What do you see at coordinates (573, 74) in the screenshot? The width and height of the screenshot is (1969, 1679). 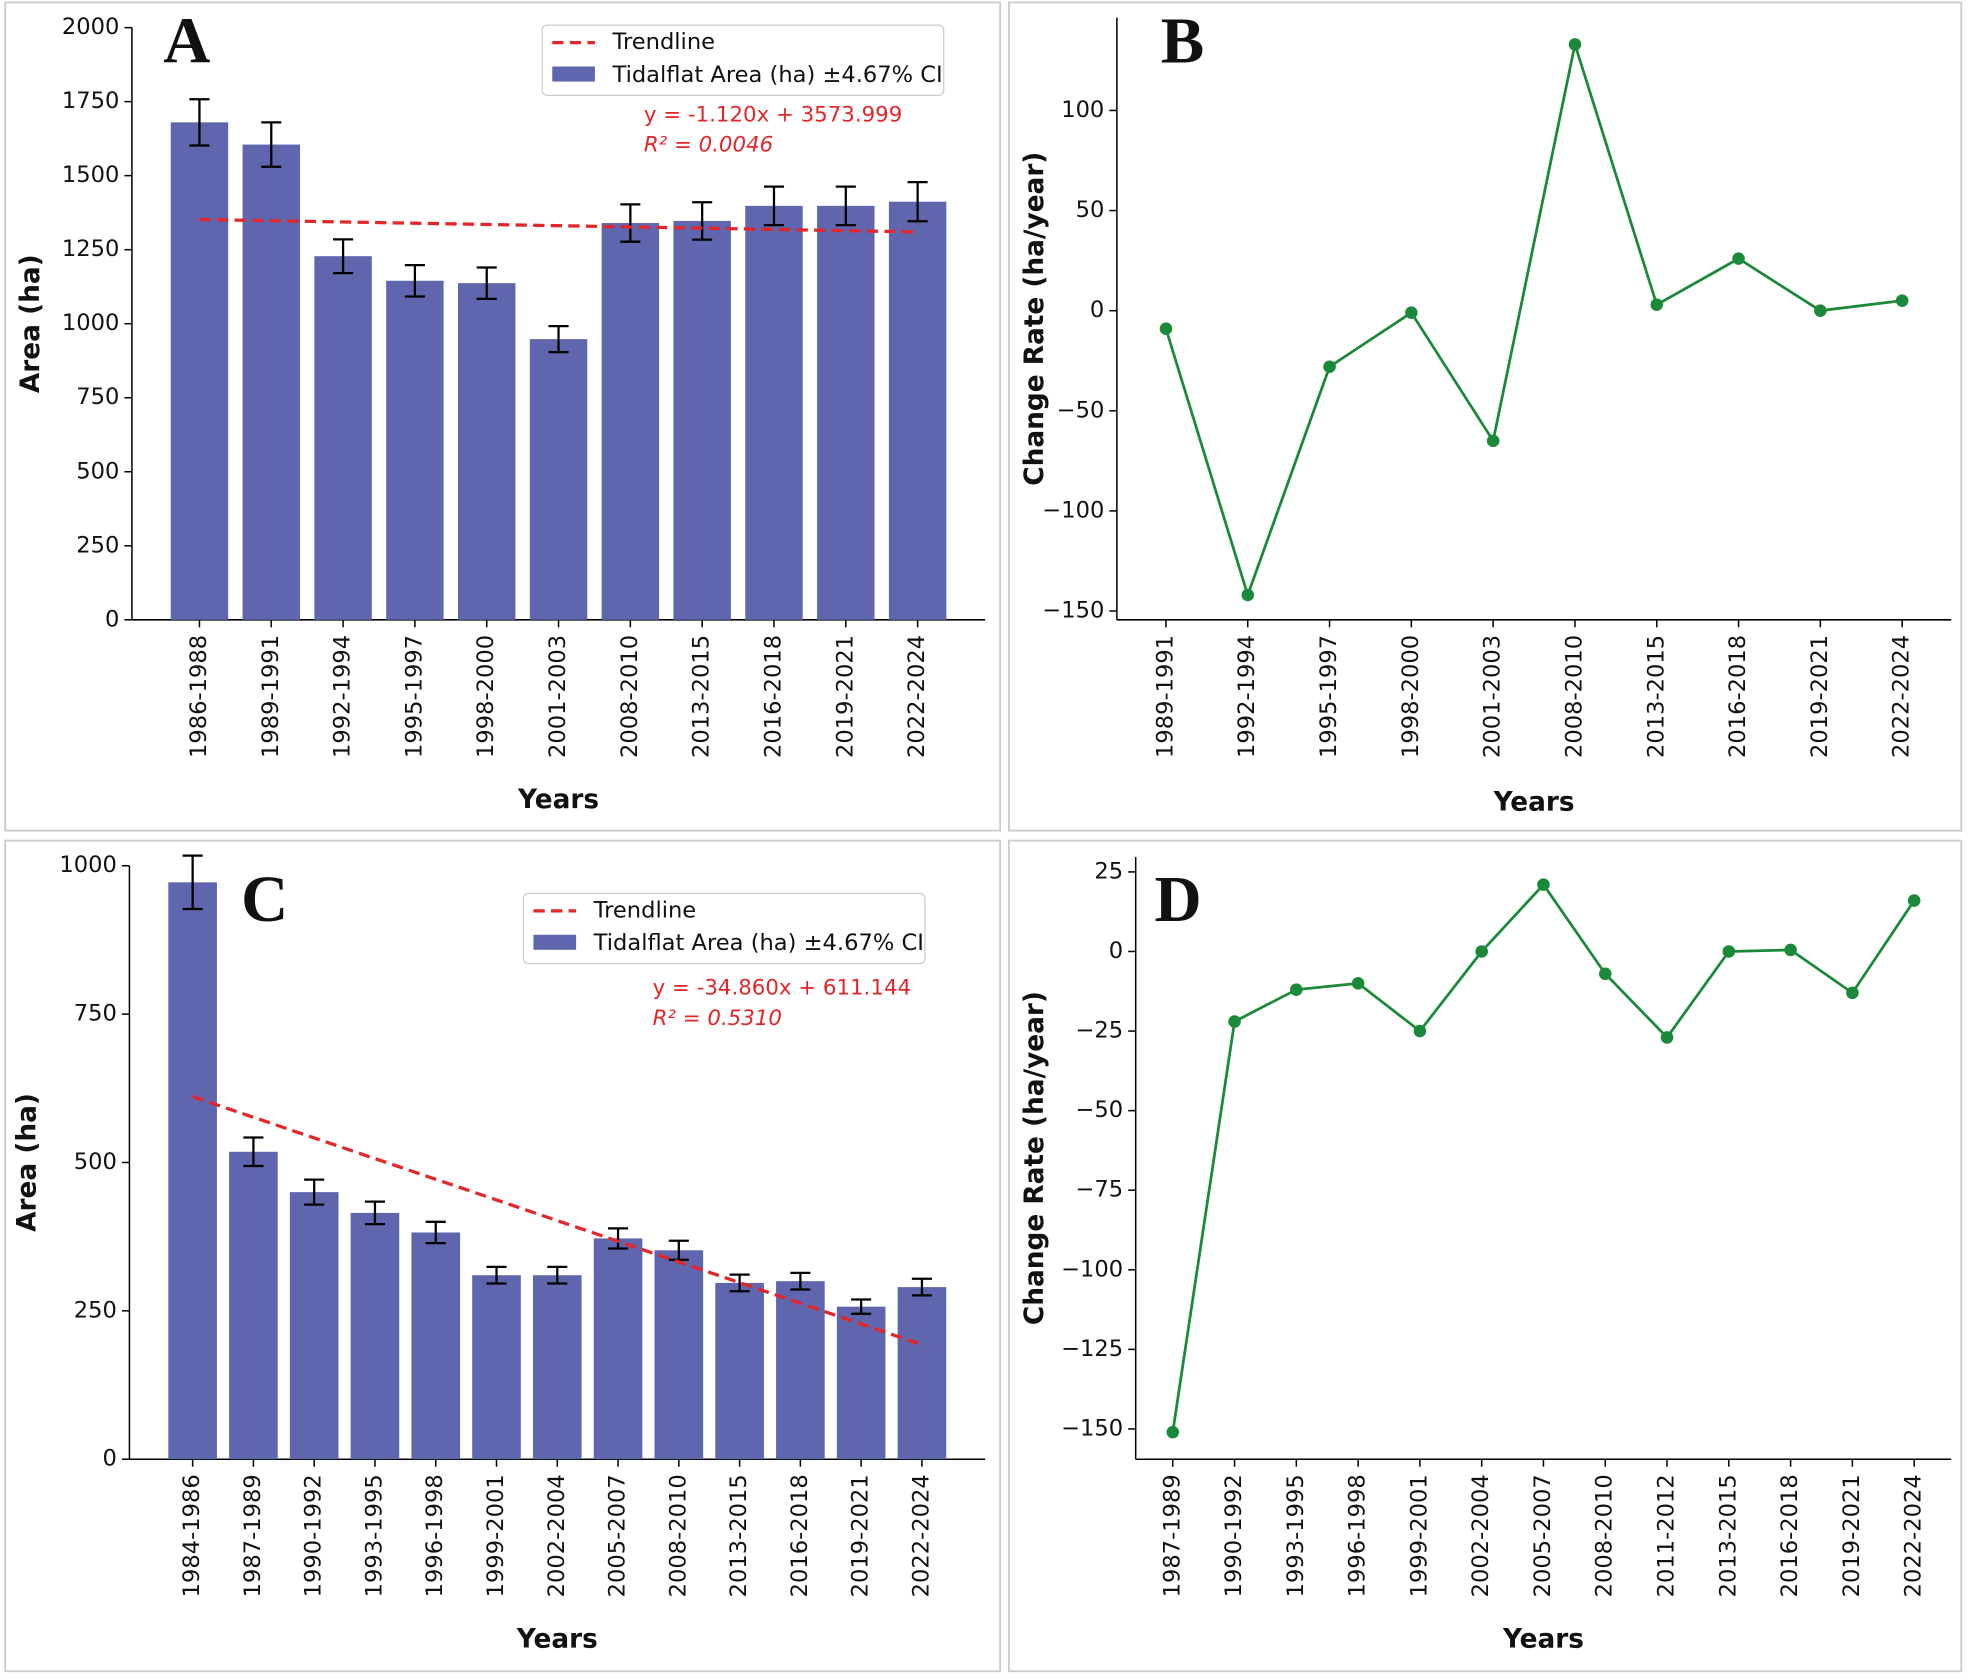 I see `legend-swatch` at bounding box center [573, 74].